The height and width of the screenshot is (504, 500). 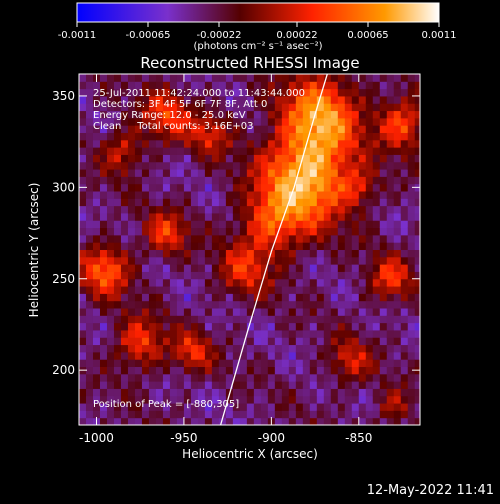 I want to click on annotation-detectors: Detectors: 3F 4F 5F 6F 7F 8F, Att 0, so click(x=180, y=104).